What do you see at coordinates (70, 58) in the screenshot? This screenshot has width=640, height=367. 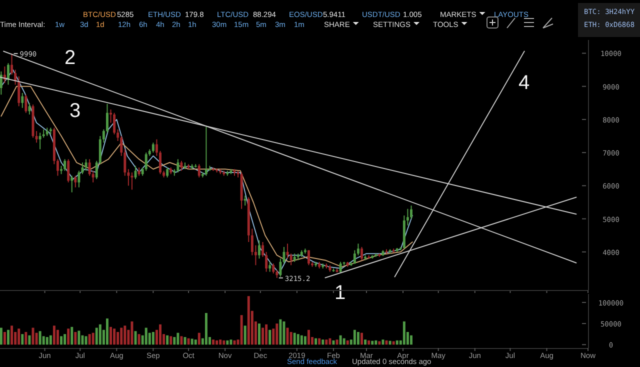 I see `annotation: 2` at bounding box center [70, 58].